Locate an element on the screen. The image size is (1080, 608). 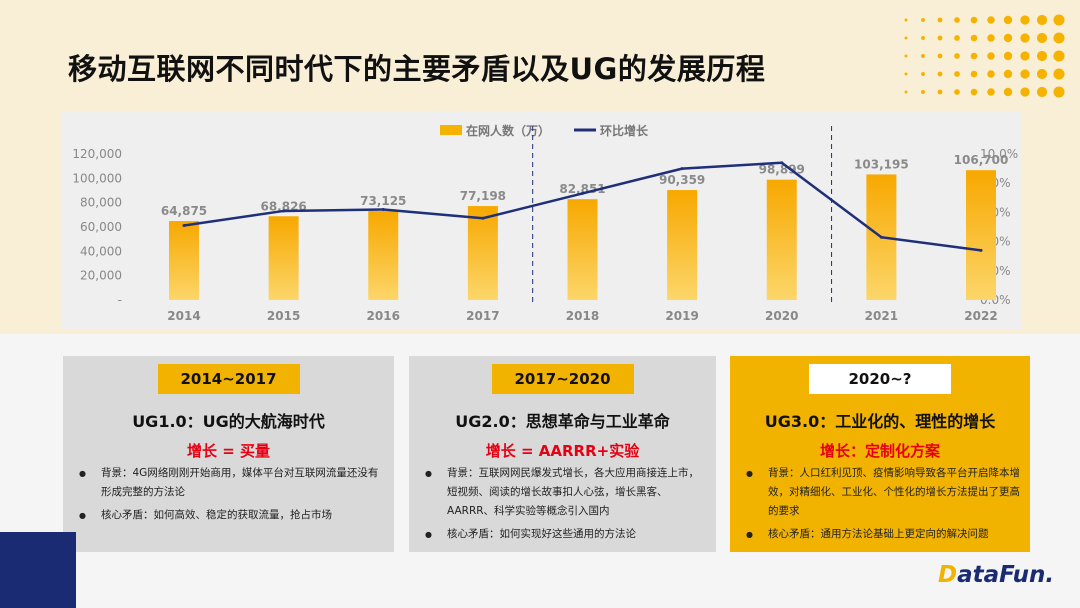
bar-value-label: 103,195 is located at coordinates (881, 164).